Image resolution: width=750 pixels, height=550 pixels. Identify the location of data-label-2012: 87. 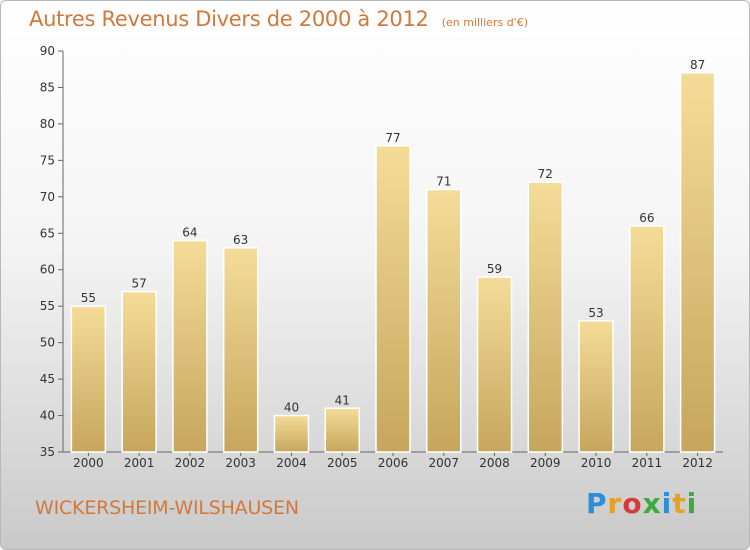
(697, 65).